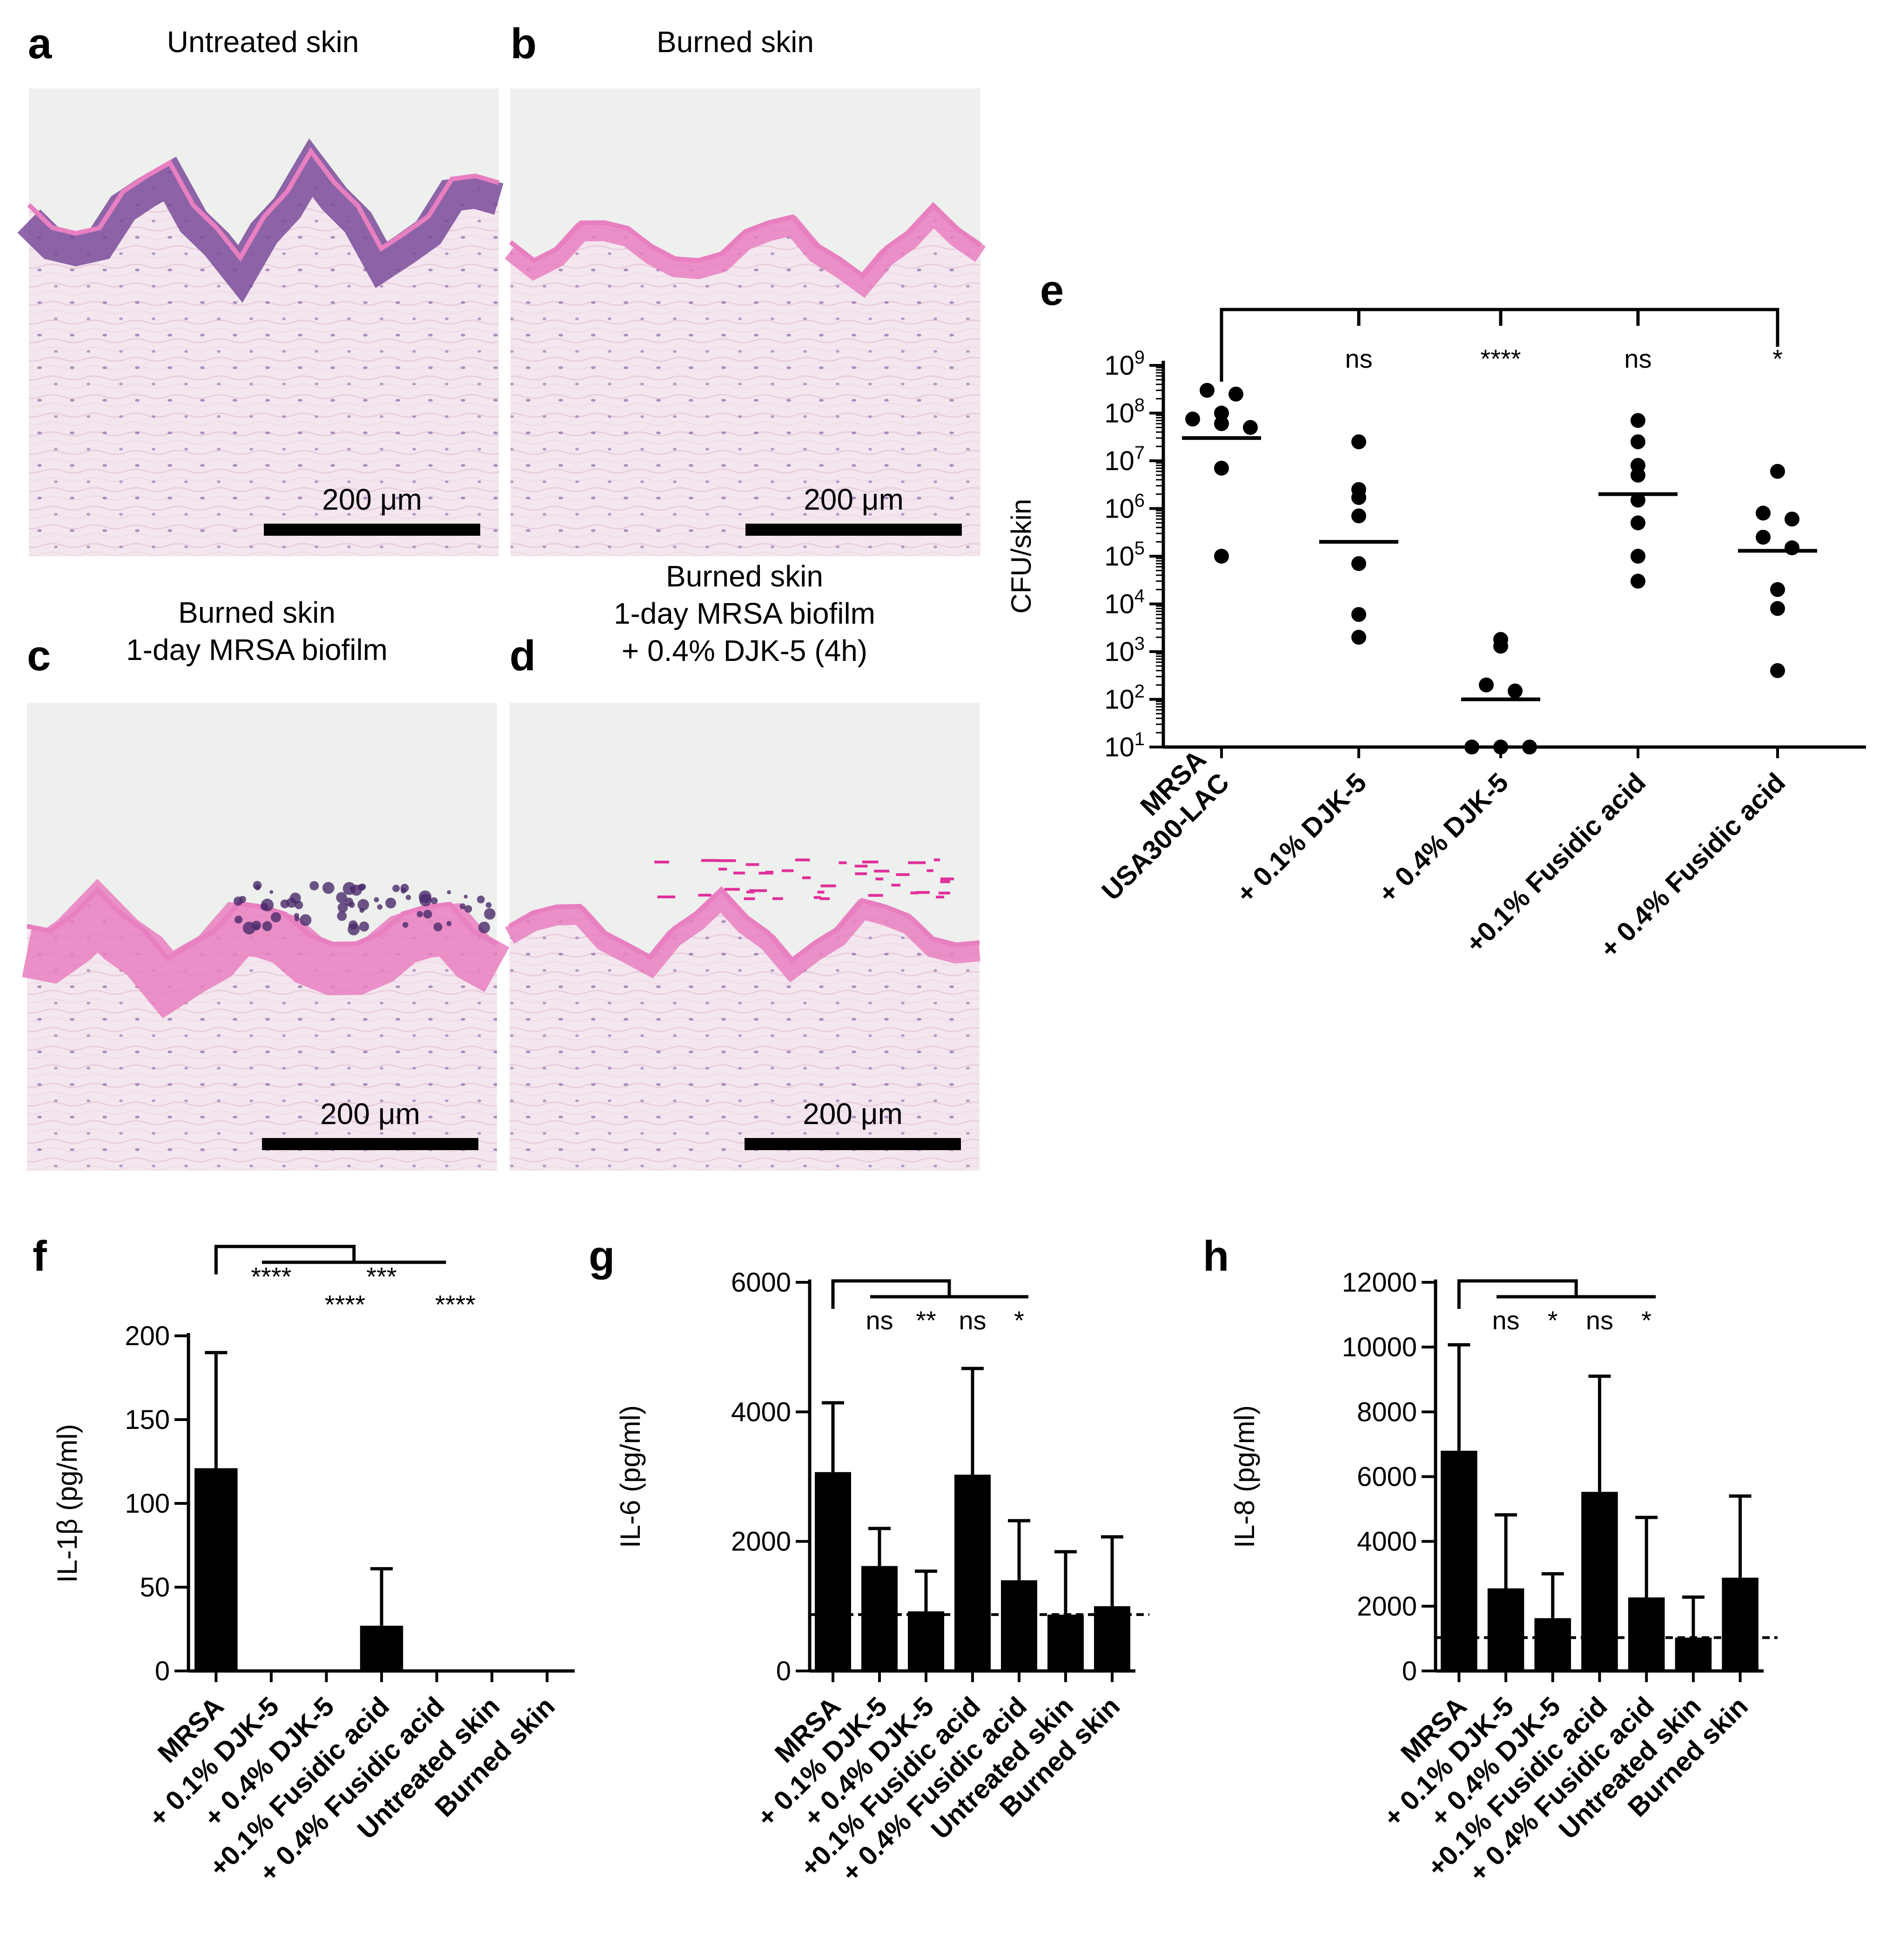  Describe the element at coordinates (1379, 1347) in the screenshot. I see `y-tick-label: 10000` at that location.